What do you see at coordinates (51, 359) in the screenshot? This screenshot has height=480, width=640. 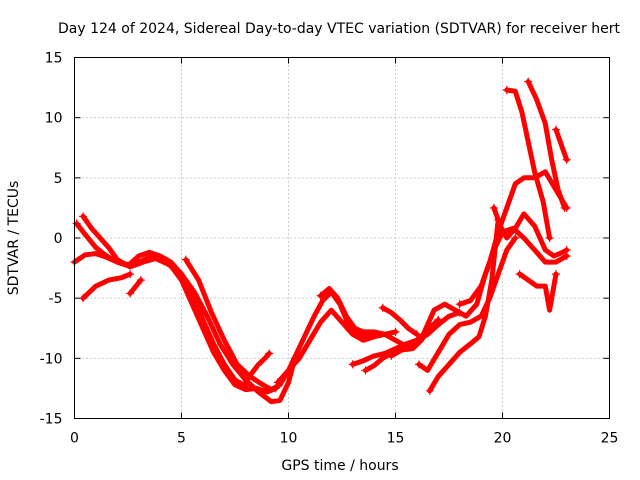 I see `y-tick-label: -10` at bounding box center [51, 359].